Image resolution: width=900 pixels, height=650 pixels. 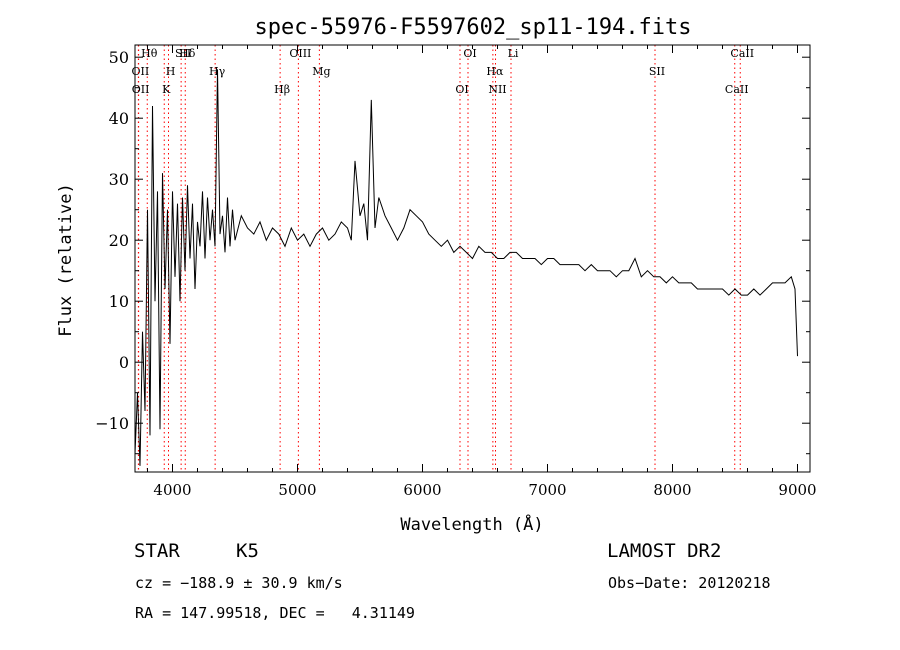 I want to click on redshift-text: cz = −188.9 ± 30.9 km/s, so click(x=239, y=583).